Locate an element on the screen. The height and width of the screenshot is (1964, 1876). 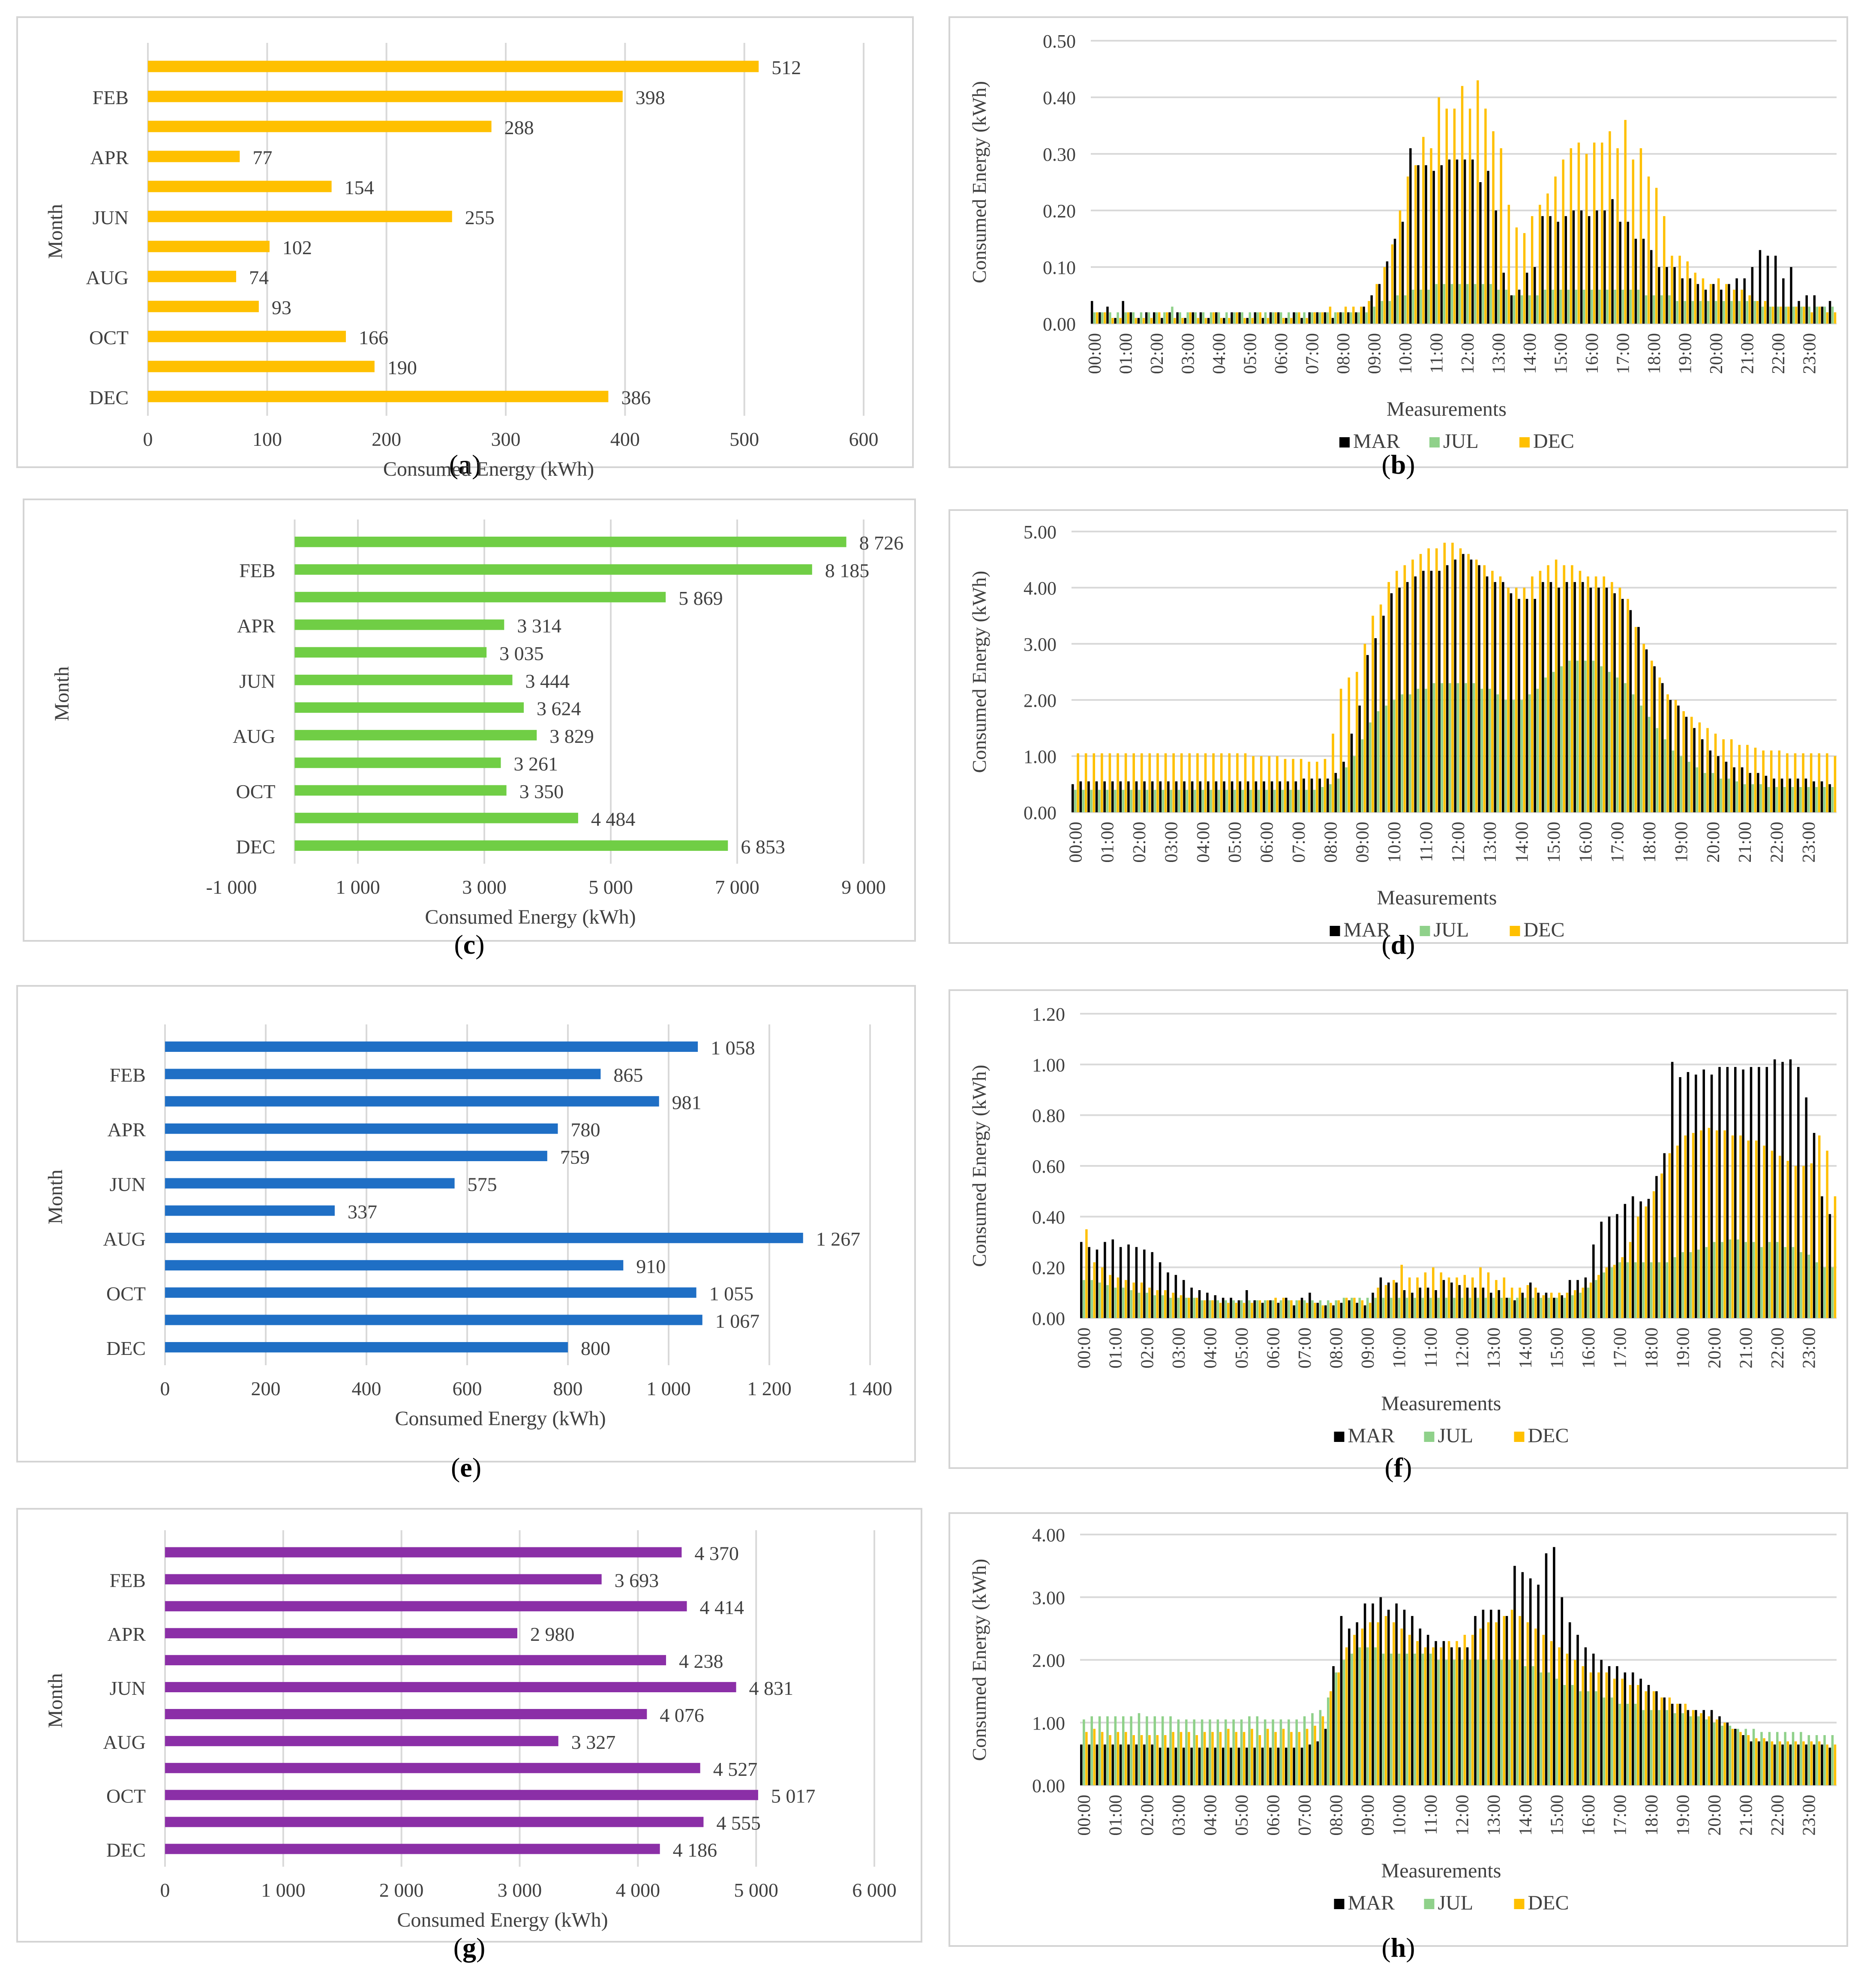
legend-swatch-dec is located at coordinates (1515, 931).